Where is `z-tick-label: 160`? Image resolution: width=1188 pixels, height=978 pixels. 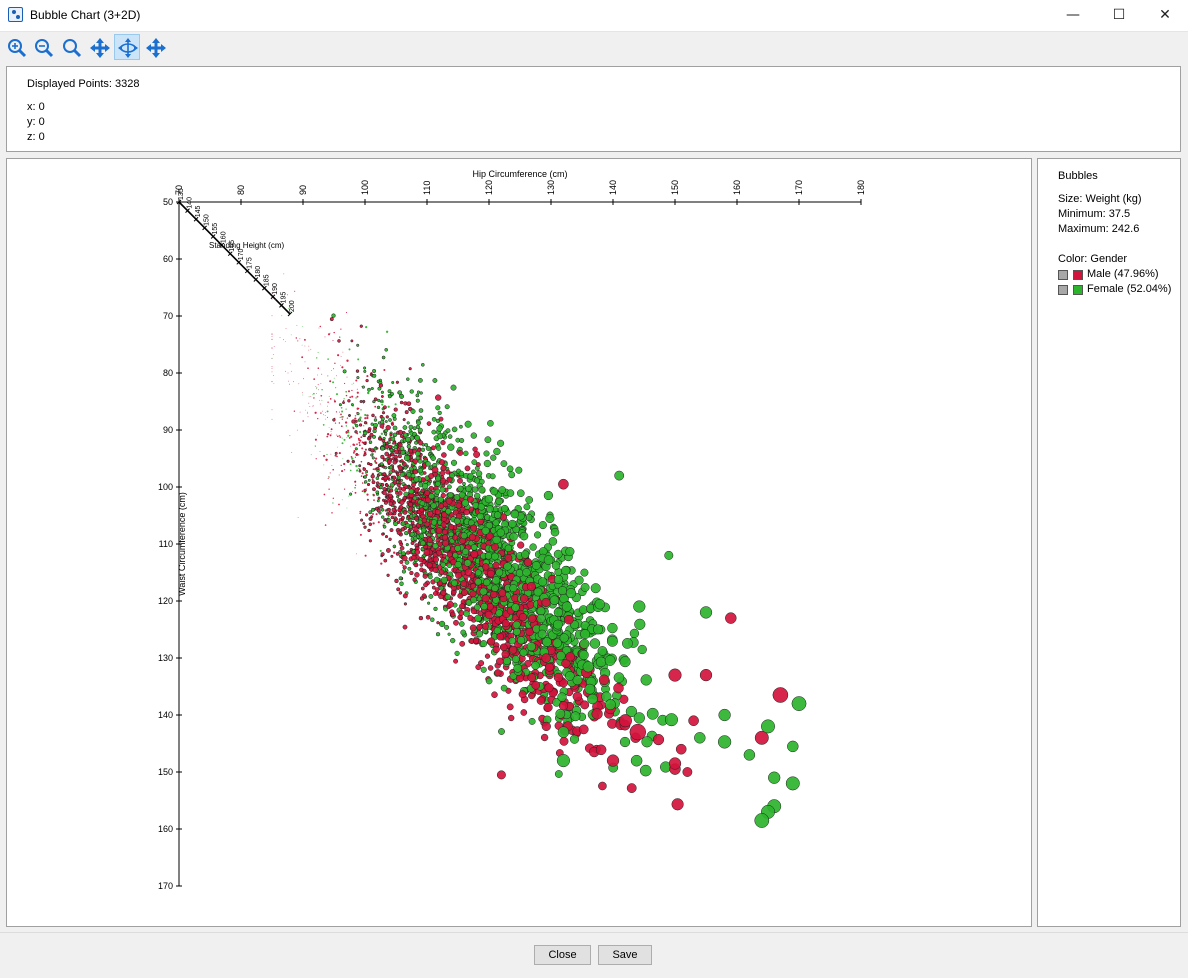
z-tick-label: 160 is located at coordinates (224, 237).